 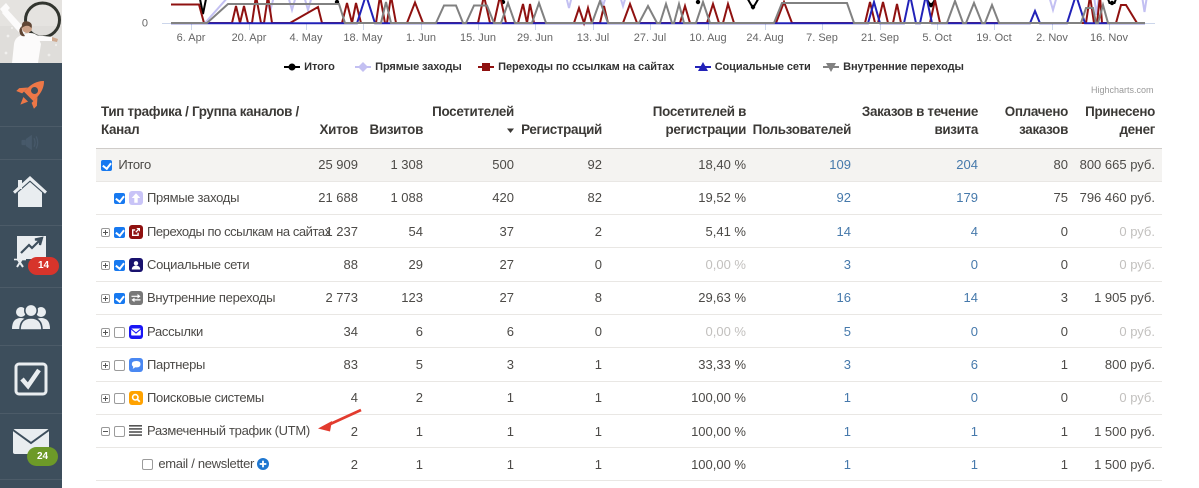 I want to click on svg-text: 20. Apr, so click(x=249, y=38).